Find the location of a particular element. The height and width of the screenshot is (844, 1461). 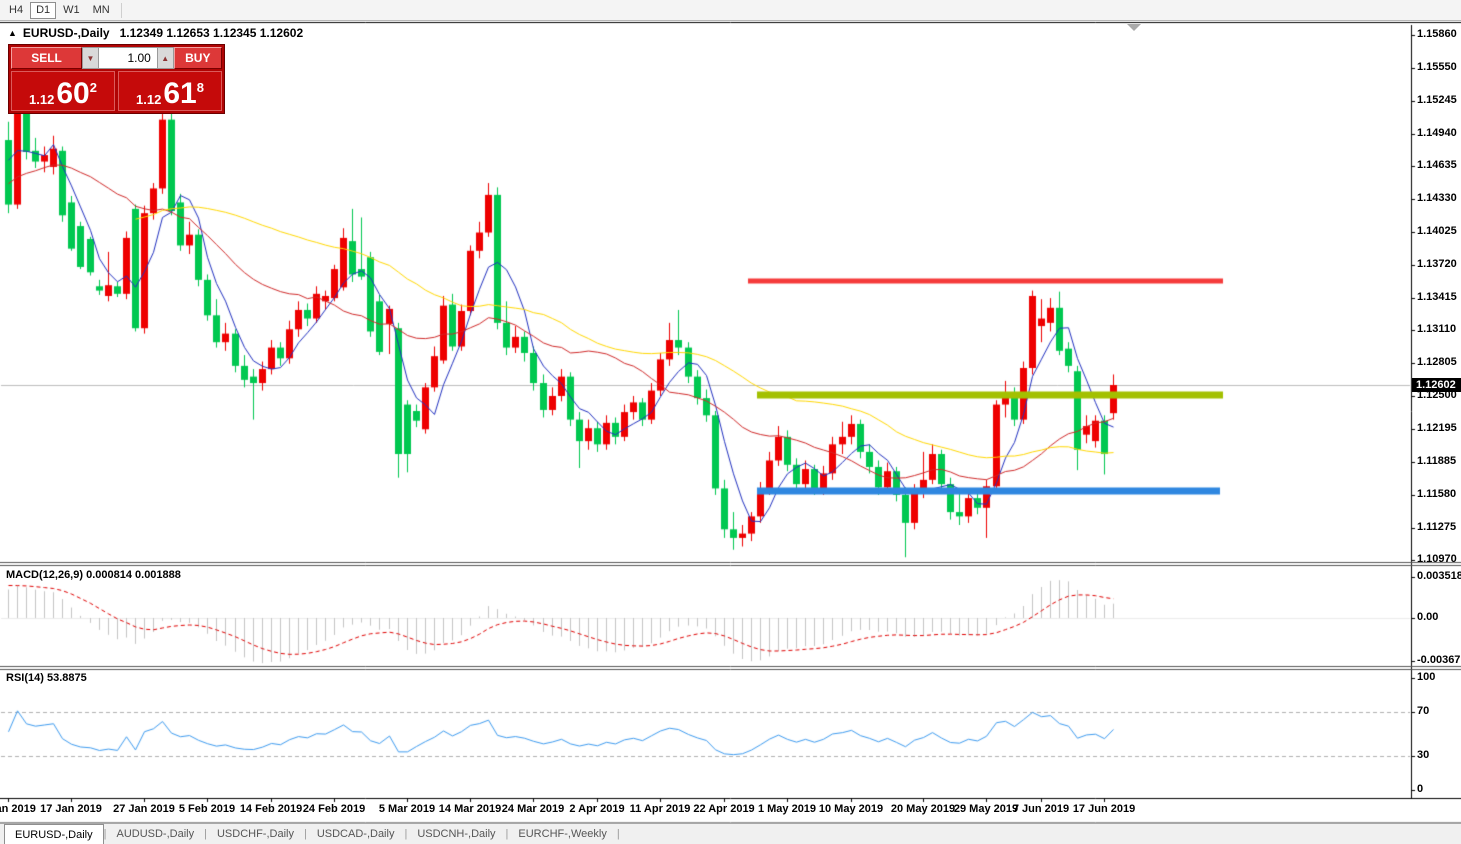

timeframe-button-w1: W1 is located at coordinates (71, 10).